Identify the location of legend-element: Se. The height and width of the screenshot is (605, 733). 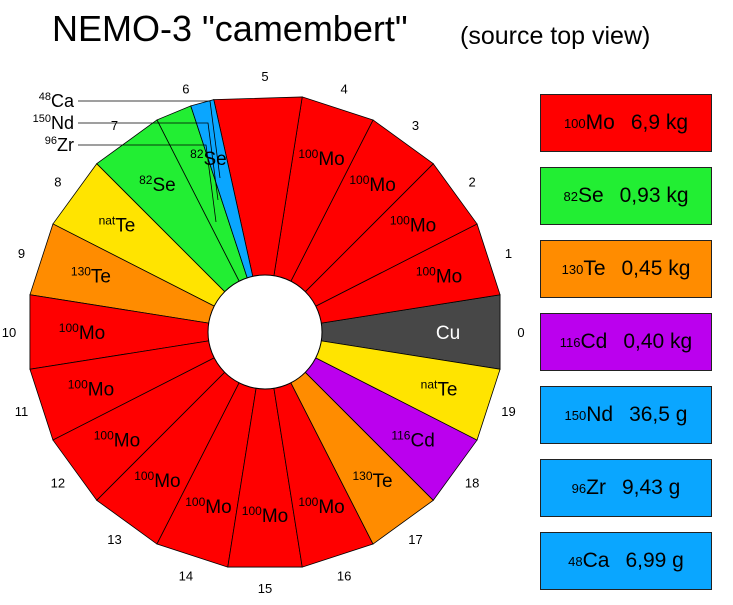
(590, 195).